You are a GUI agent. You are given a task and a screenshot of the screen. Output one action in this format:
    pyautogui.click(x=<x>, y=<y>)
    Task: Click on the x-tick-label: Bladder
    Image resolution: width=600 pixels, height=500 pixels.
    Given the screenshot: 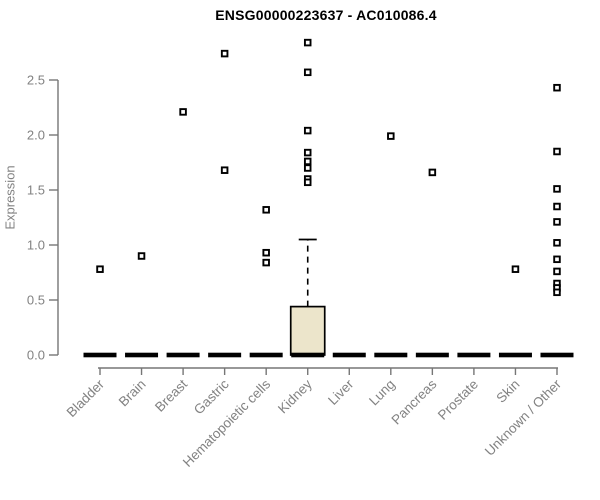 What is the action you would take?
    pyautogui.click(x=86, y=398)
    